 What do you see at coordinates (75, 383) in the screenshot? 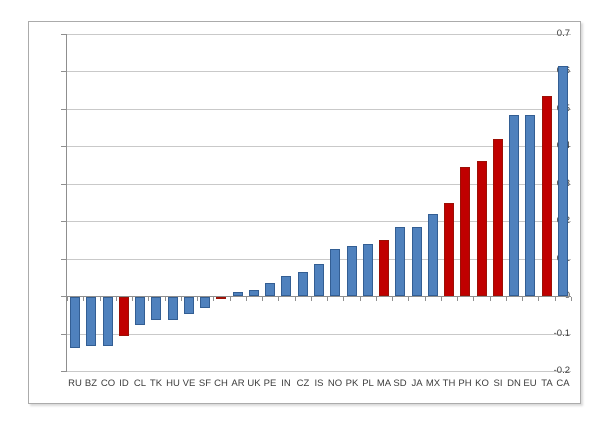
I see `x-axis-label-RU: RU` at bounding box center [75, 383].